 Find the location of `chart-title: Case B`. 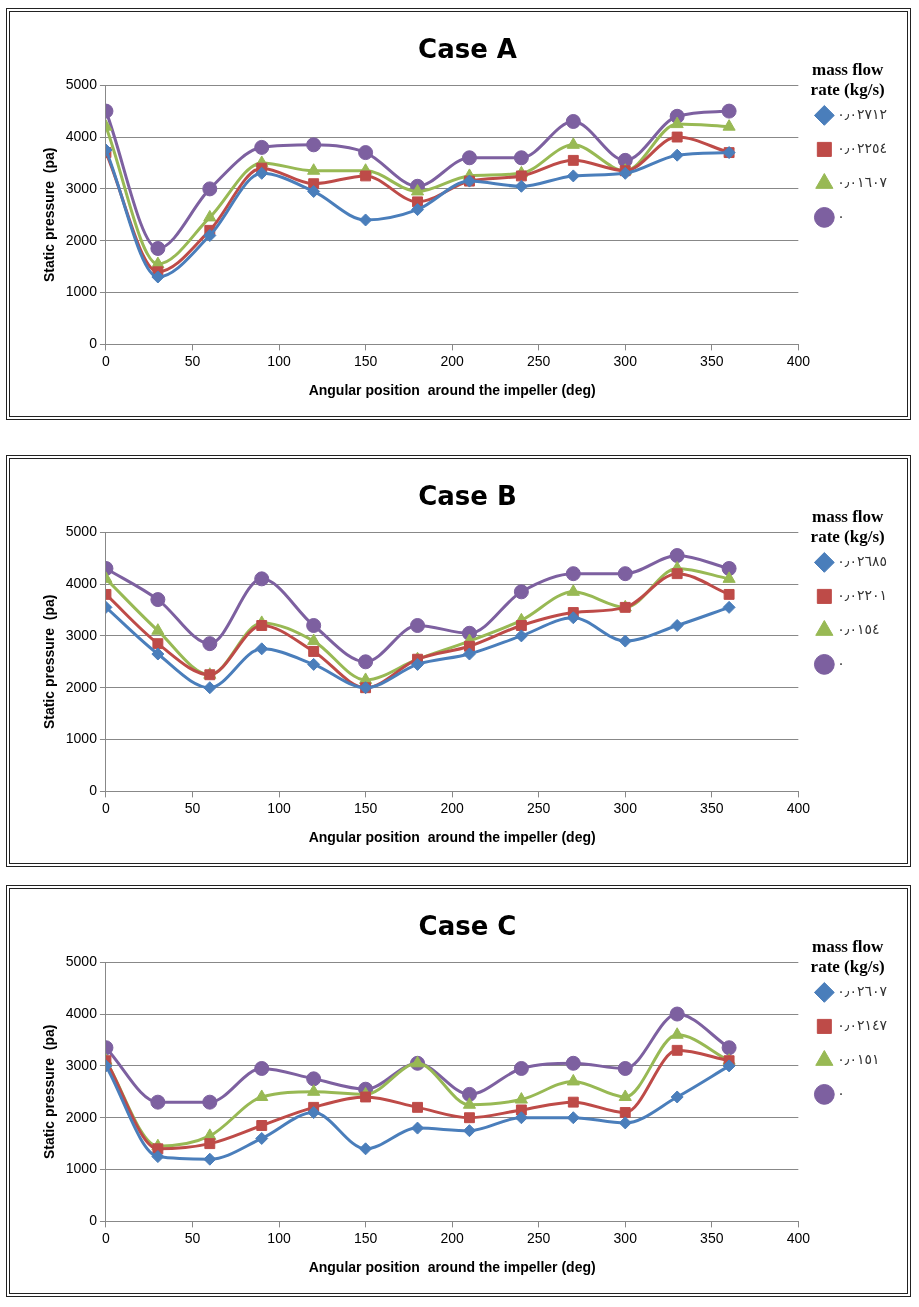

chart-title: Case B is located at coordinates (467, 496).